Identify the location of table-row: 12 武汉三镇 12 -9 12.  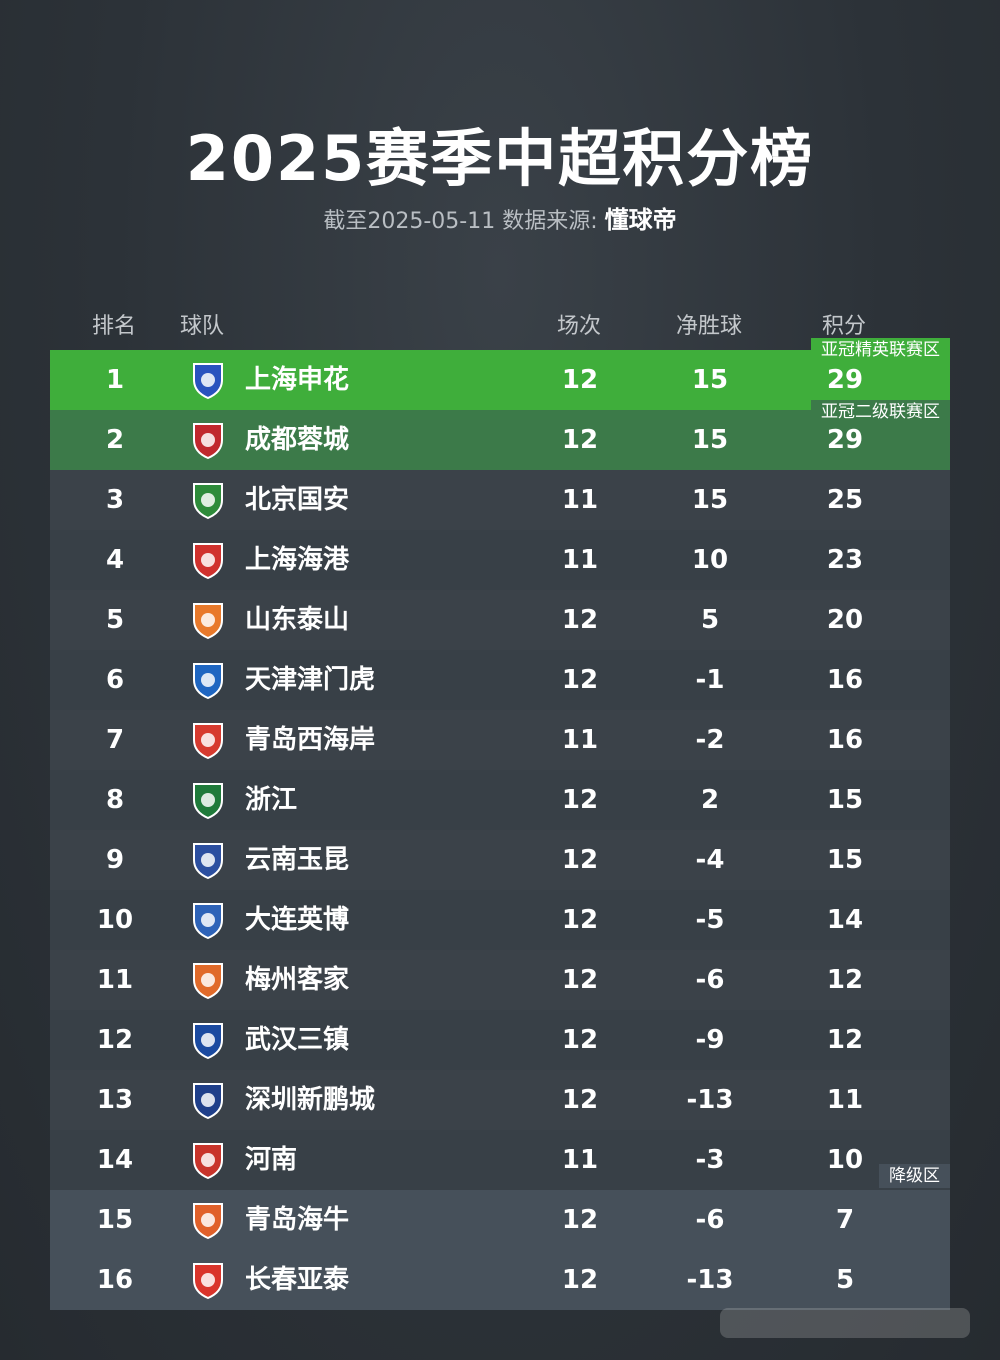
(500, 1040).